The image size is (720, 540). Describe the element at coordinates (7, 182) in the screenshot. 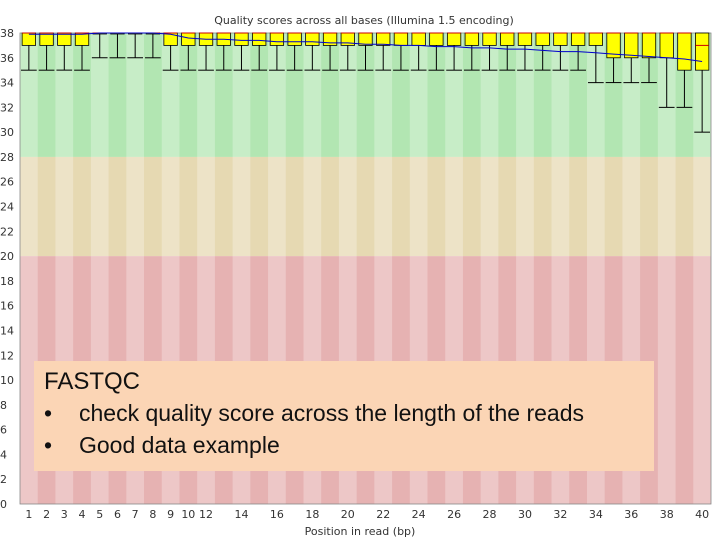

I see `y-tick-label: 26` at that location.